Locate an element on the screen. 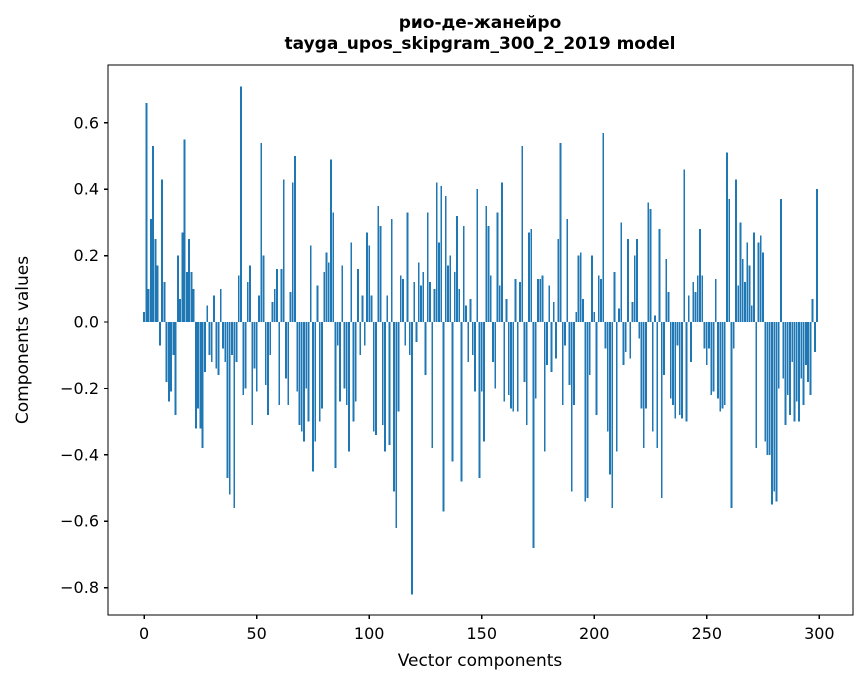 This screenshot has height=696, width=867. y-tick-label: 0.0 is located at coordinates (86, 322).